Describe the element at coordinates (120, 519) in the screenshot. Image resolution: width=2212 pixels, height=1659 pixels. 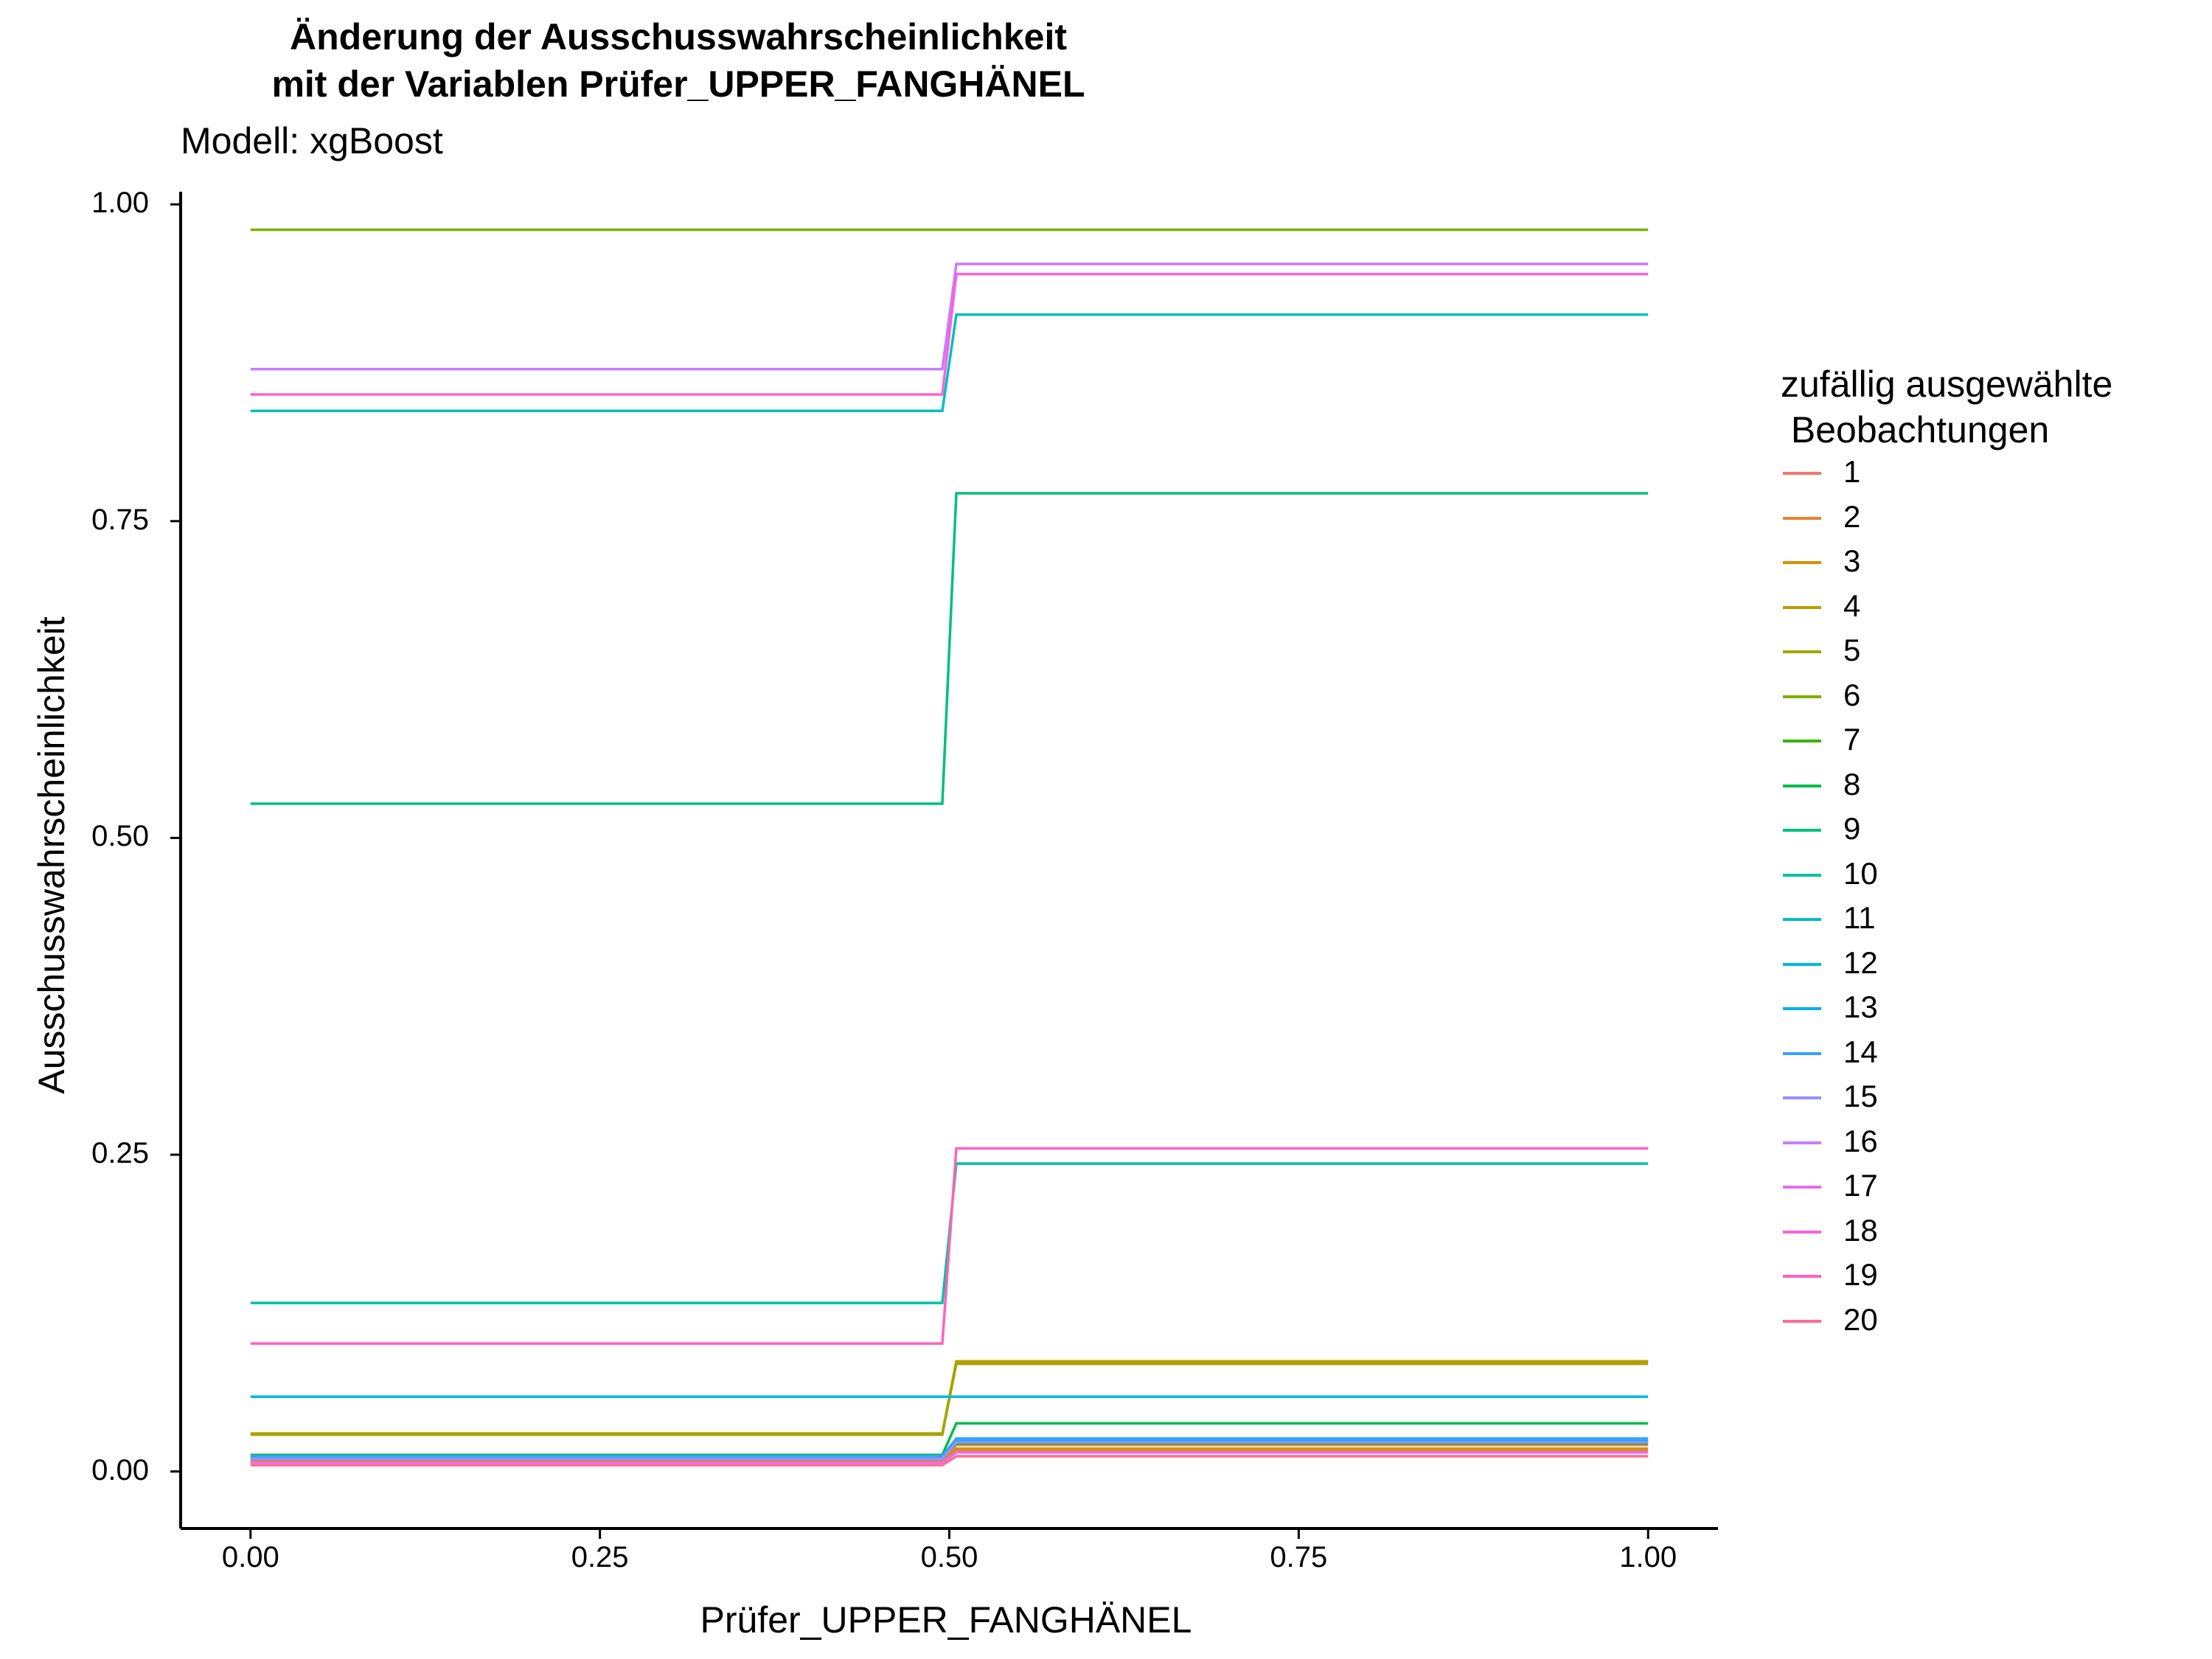
I see `y-tick-label: 0.75` at that location.